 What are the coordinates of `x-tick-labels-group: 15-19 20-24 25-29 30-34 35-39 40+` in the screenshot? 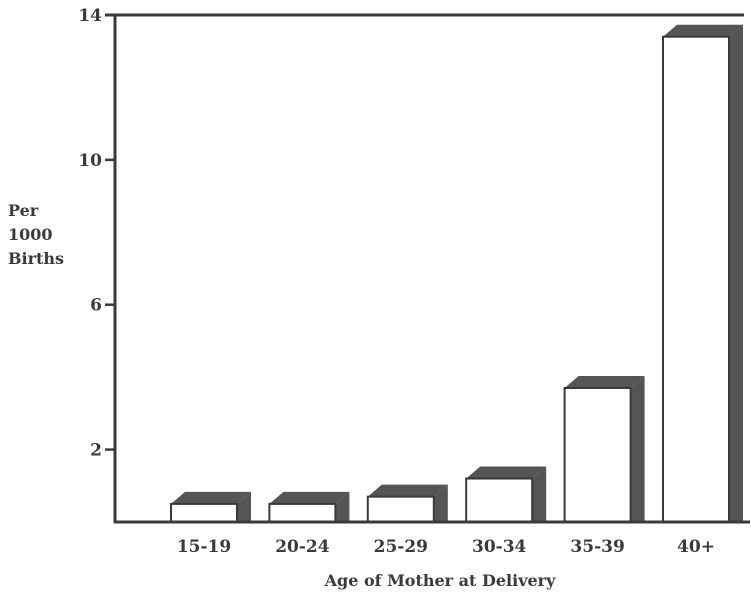 It's located at (446, 547).